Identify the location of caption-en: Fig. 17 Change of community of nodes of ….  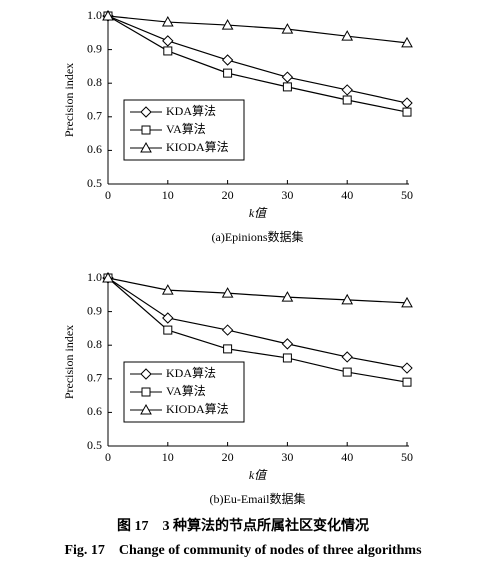
(243, 550).